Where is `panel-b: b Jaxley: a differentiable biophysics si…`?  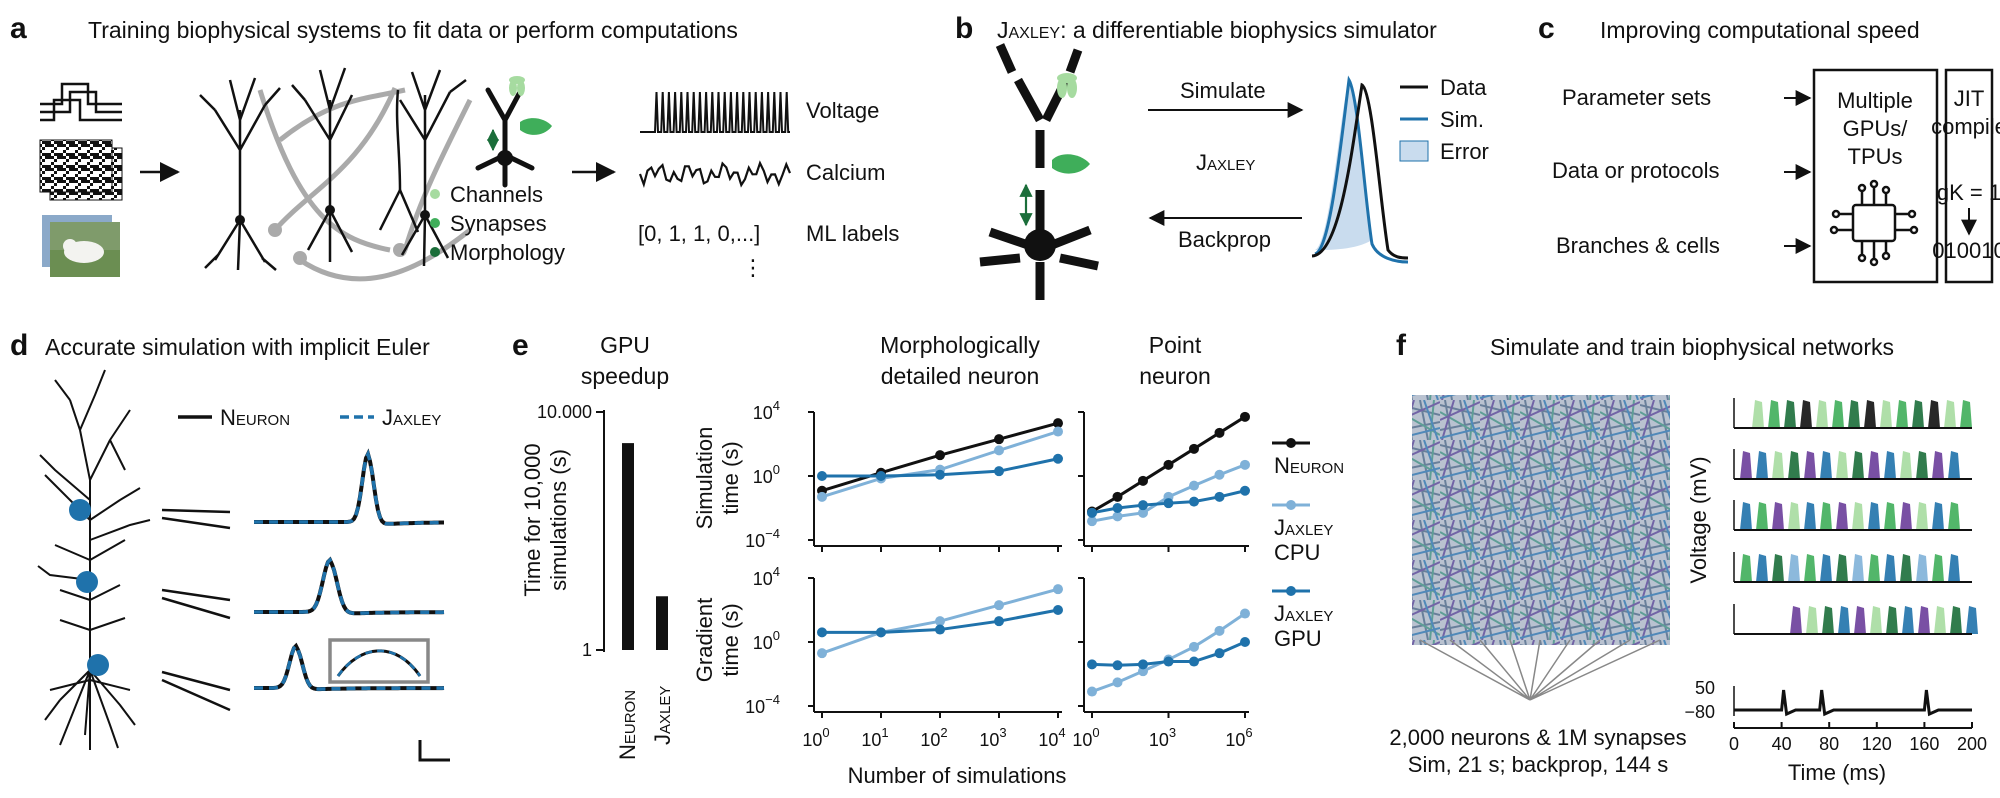
panel-b: b Jaxley: a differentiable biophysics si… is located at coordinates (1222, 156).